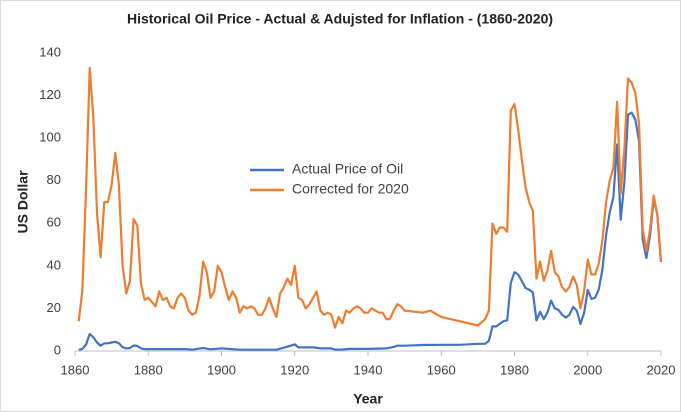 This screenshot has width=681, height=412. What do you see at coordinates (54, 264) in the screenshot?
I see `y-tick-label: 40` at bounding box center [54, 264].